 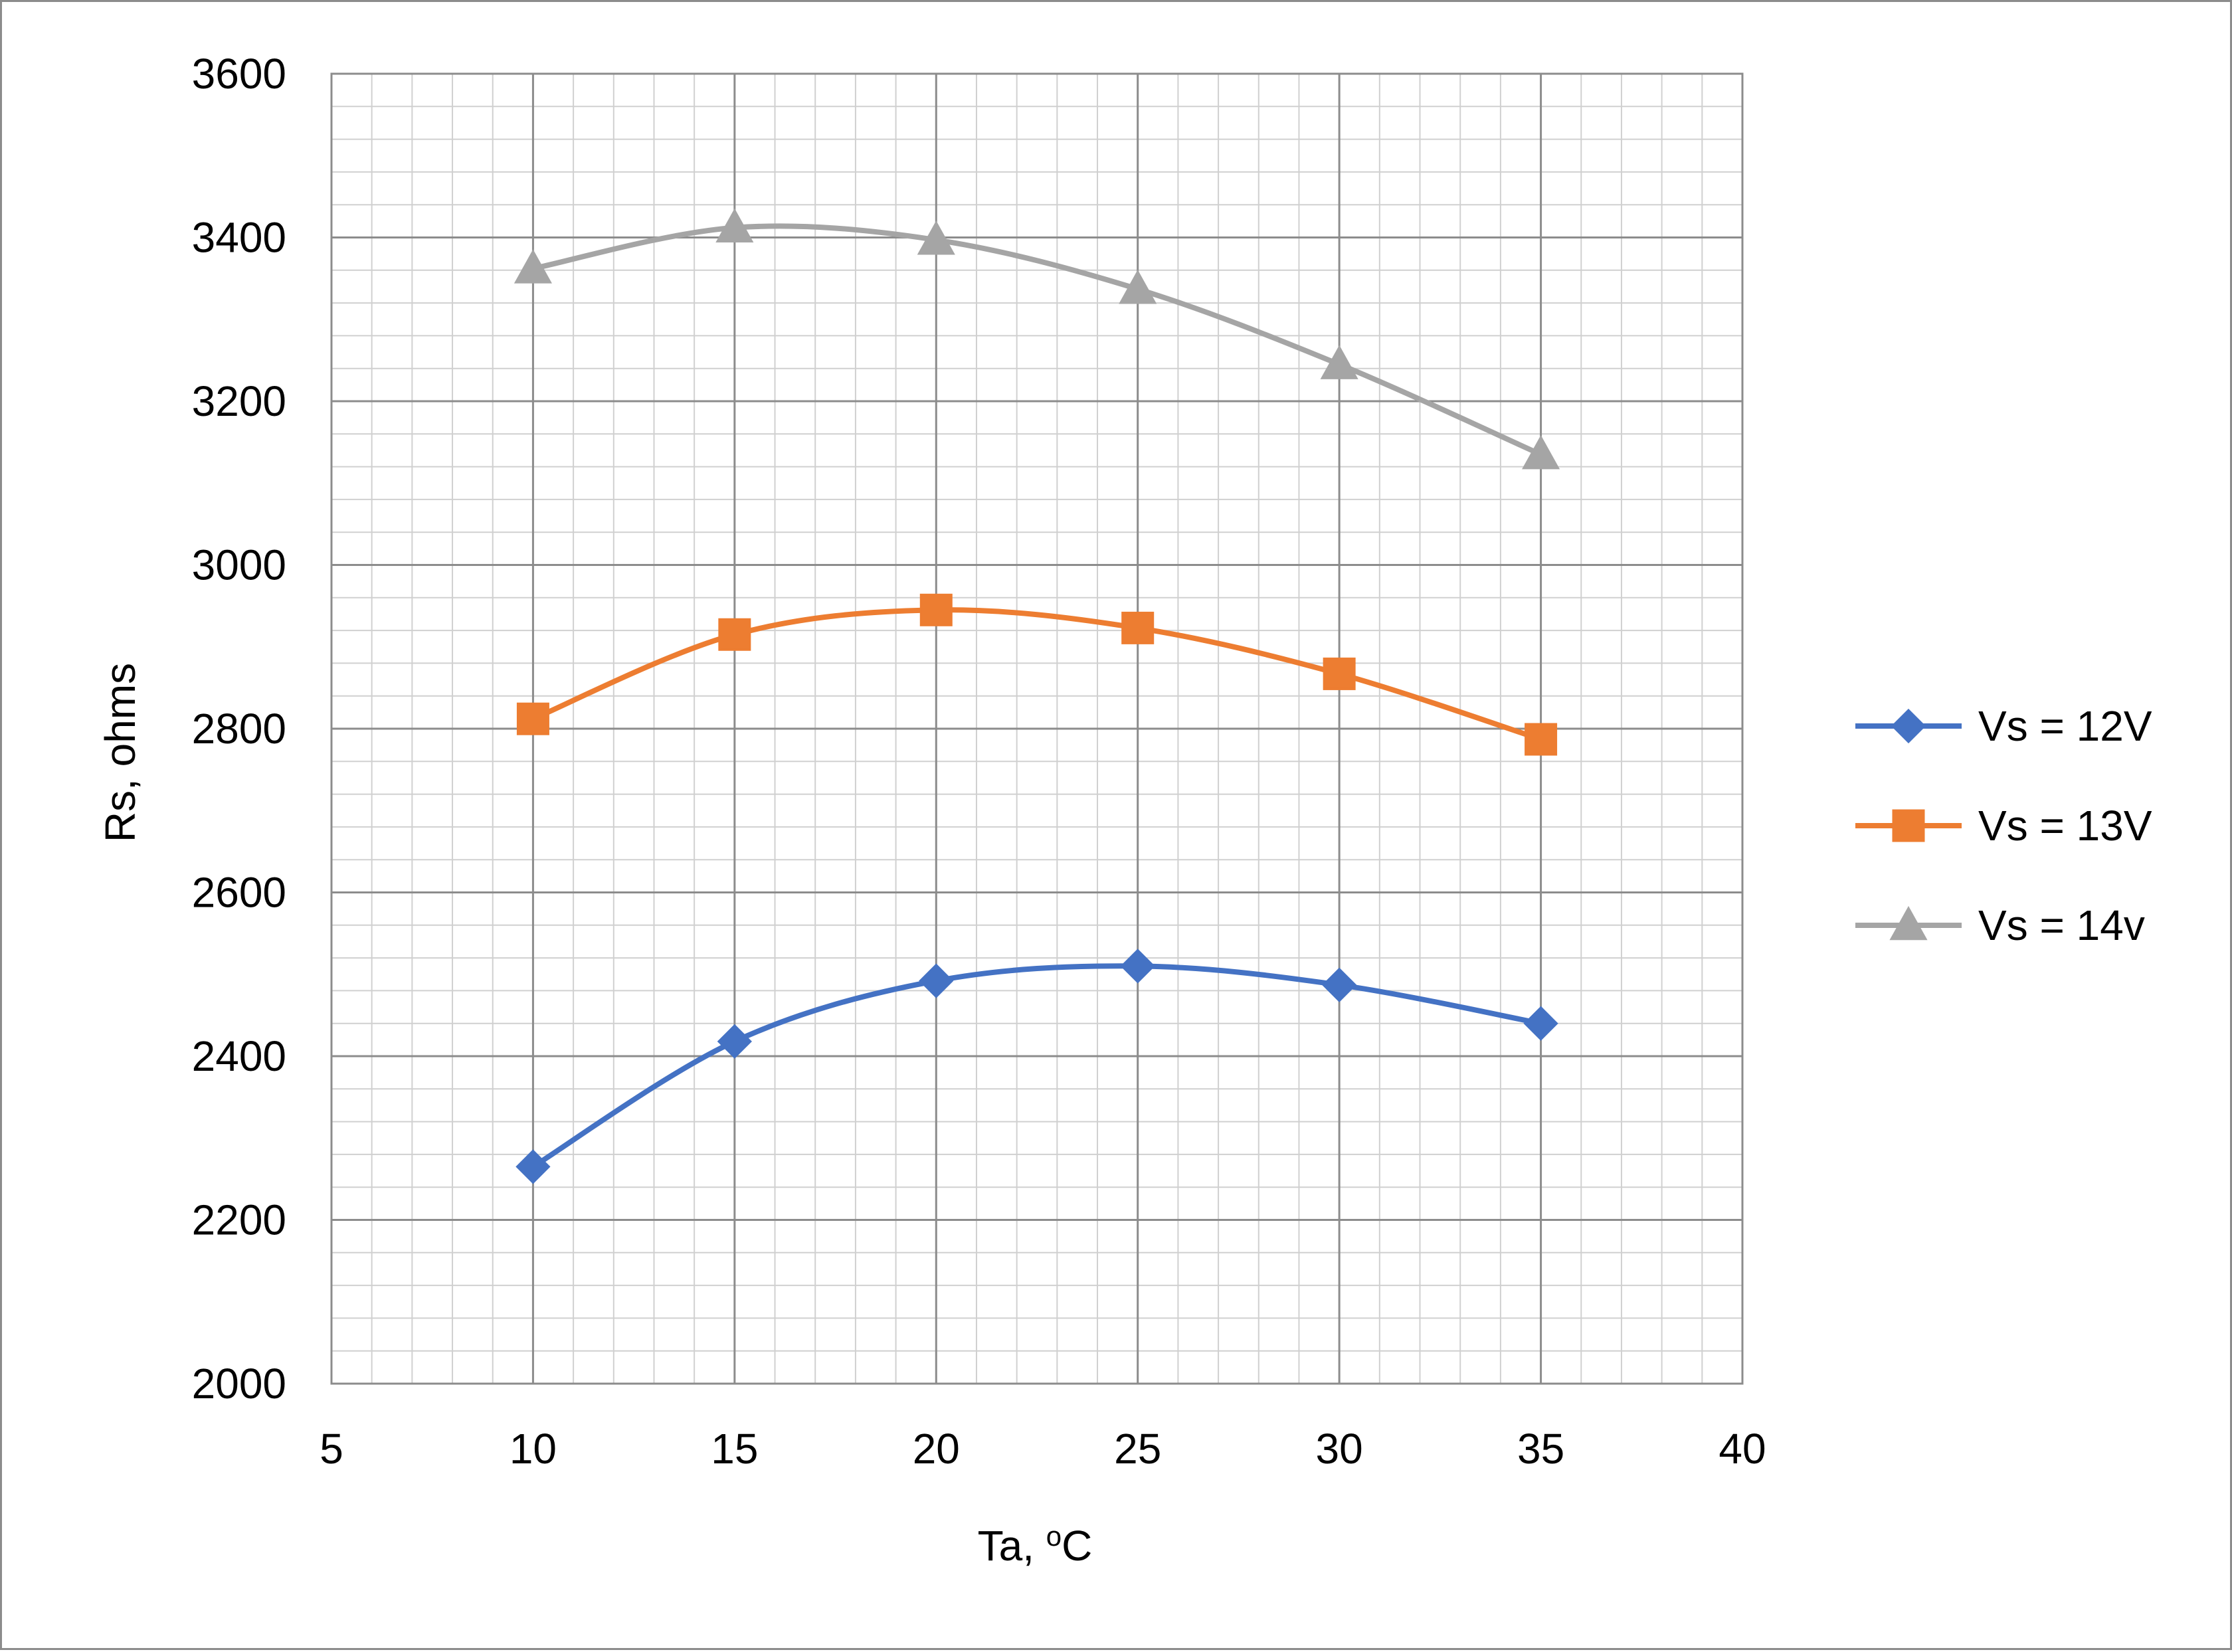 What do you see at coordinates (734, 1449) in the screenshot?
I see `x-tick-label: 15` at bounding box center [734, 1449].